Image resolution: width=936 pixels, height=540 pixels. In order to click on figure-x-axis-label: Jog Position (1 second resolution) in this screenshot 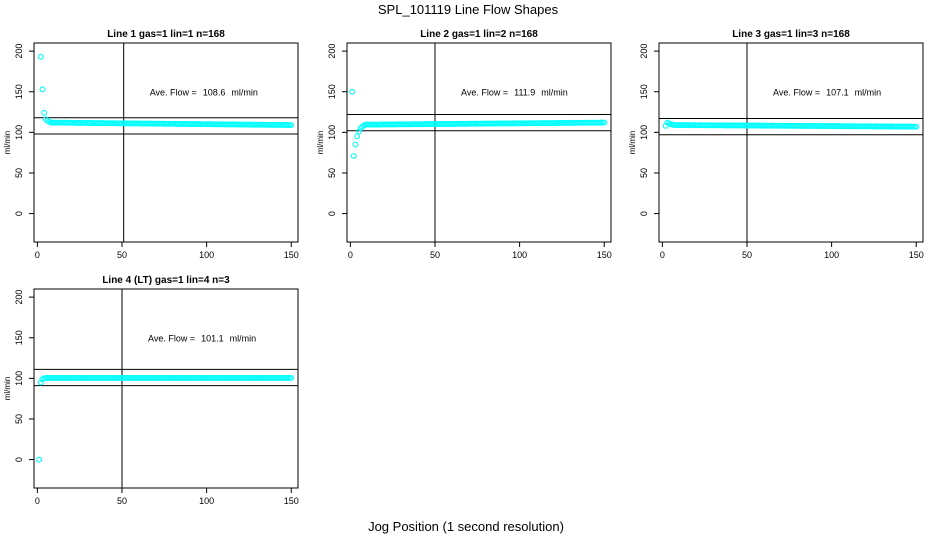, I will do `click(466, 526)`.